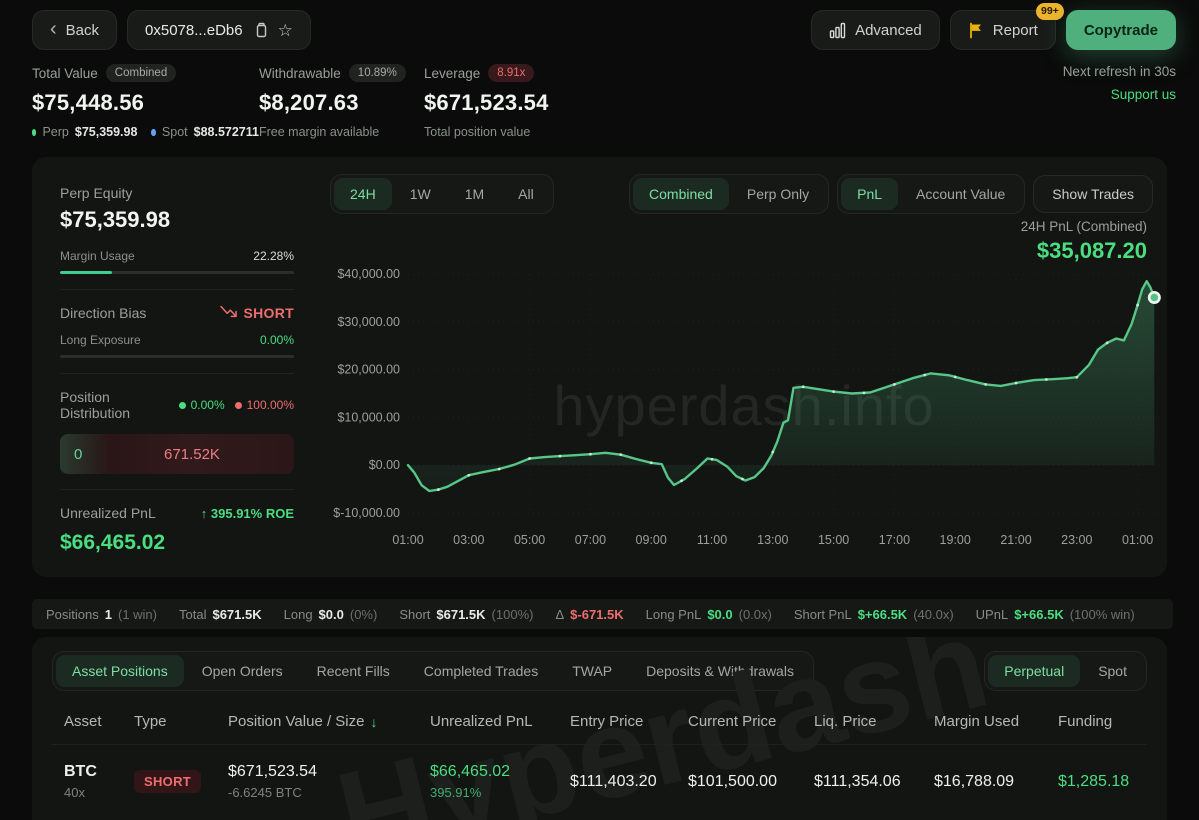 The image size is (1199, 820). Describe the element at coordinates (268, 313) in the screenshot. I see `direction-bias-value: SHORT` at that location.